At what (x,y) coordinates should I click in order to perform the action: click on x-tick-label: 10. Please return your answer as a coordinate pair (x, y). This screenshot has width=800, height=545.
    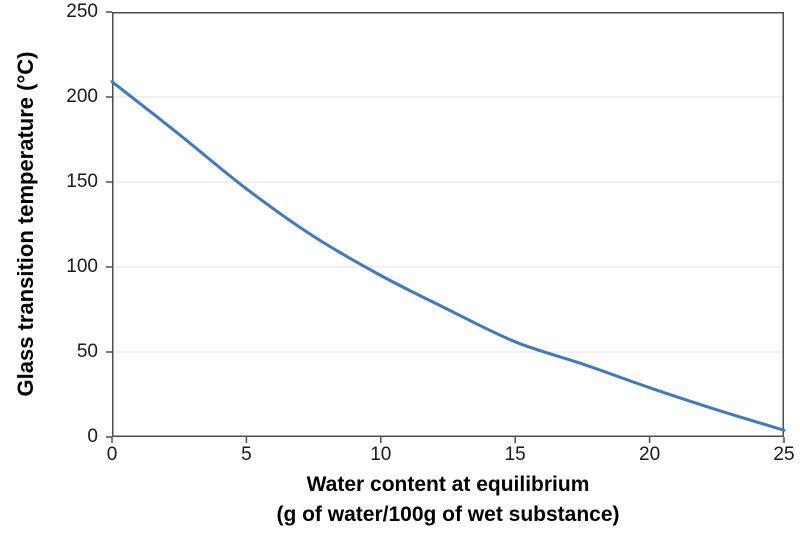
    Looking at the image, I should click on (381, 454).